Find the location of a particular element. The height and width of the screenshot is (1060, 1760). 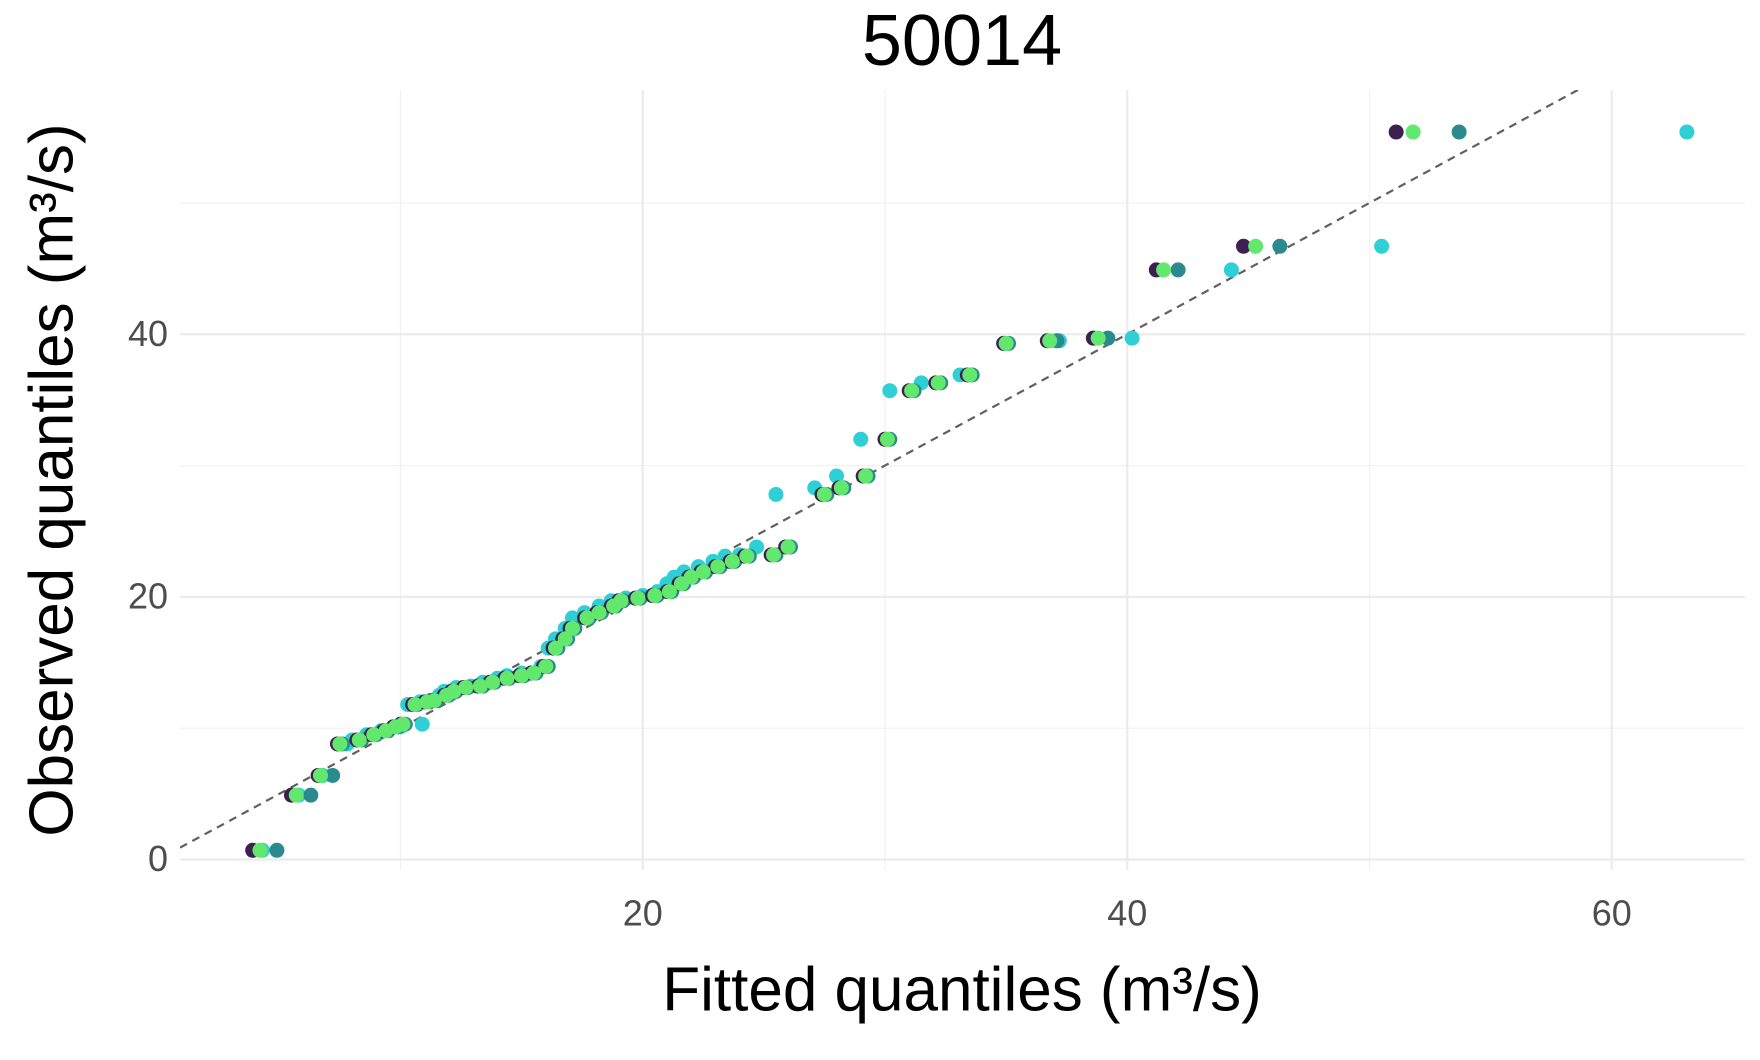

y-tick-label: 40 is located at coordinates (148, 333).